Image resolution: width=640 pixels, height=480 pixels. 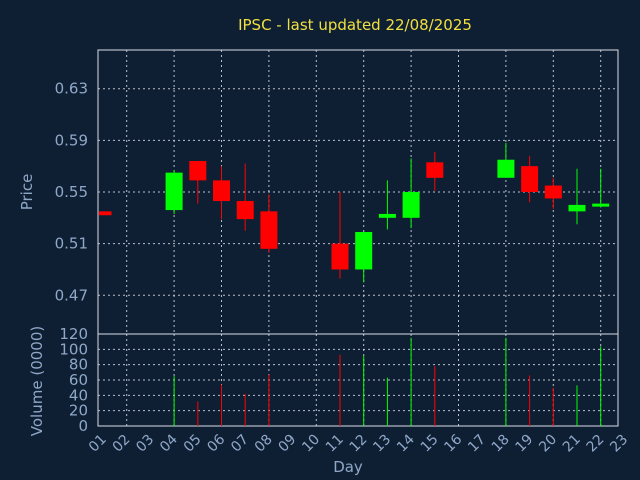 I want to click on x-tick-label: 16, so click(x=453, y=443).